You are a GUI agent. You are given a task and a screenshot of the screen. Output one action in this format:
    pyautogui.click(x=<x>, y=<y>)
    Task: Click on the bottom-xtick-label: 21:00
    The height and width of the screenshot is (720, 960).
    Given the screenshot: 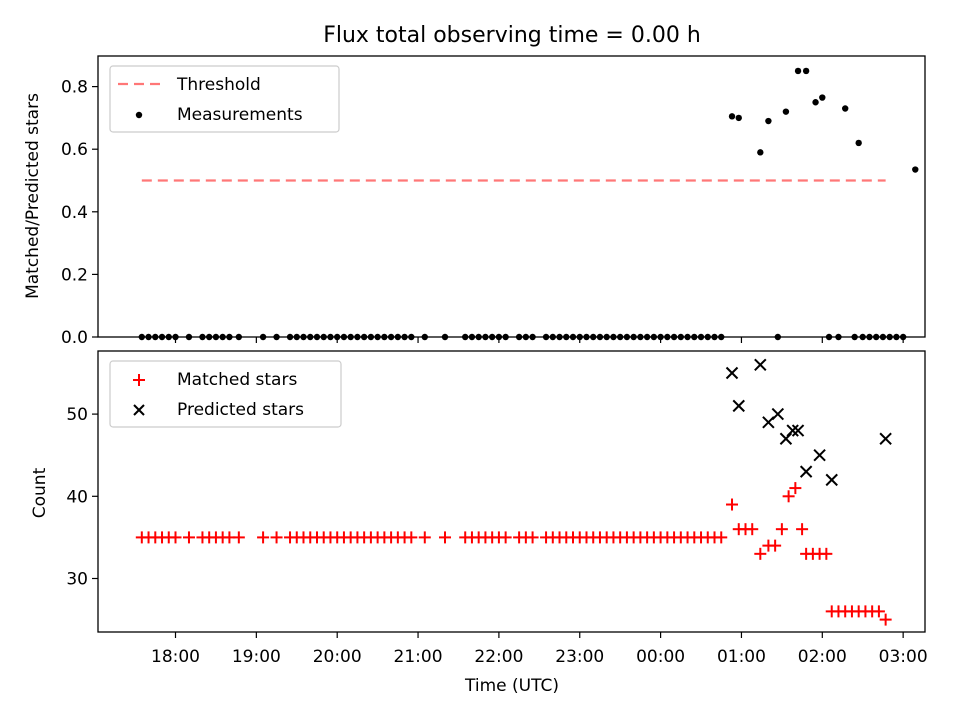 What is the action you would take?
    pyautogui.click(x=418, y=657)
    